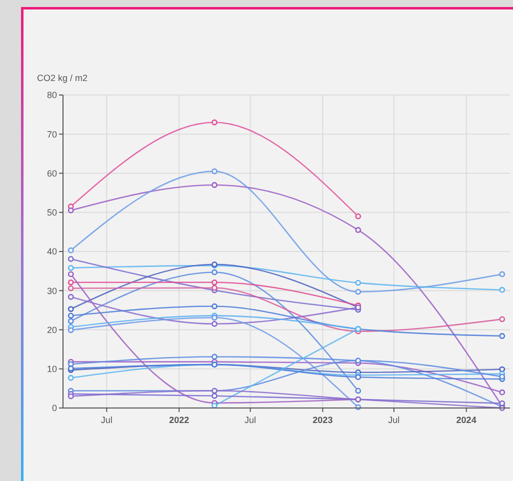 Image resolution: width=513 pixels, height=481 pixels. Describe the element at coordinates (51, 329) in the screenshot. I see `y-tick-label: 20` at that location.